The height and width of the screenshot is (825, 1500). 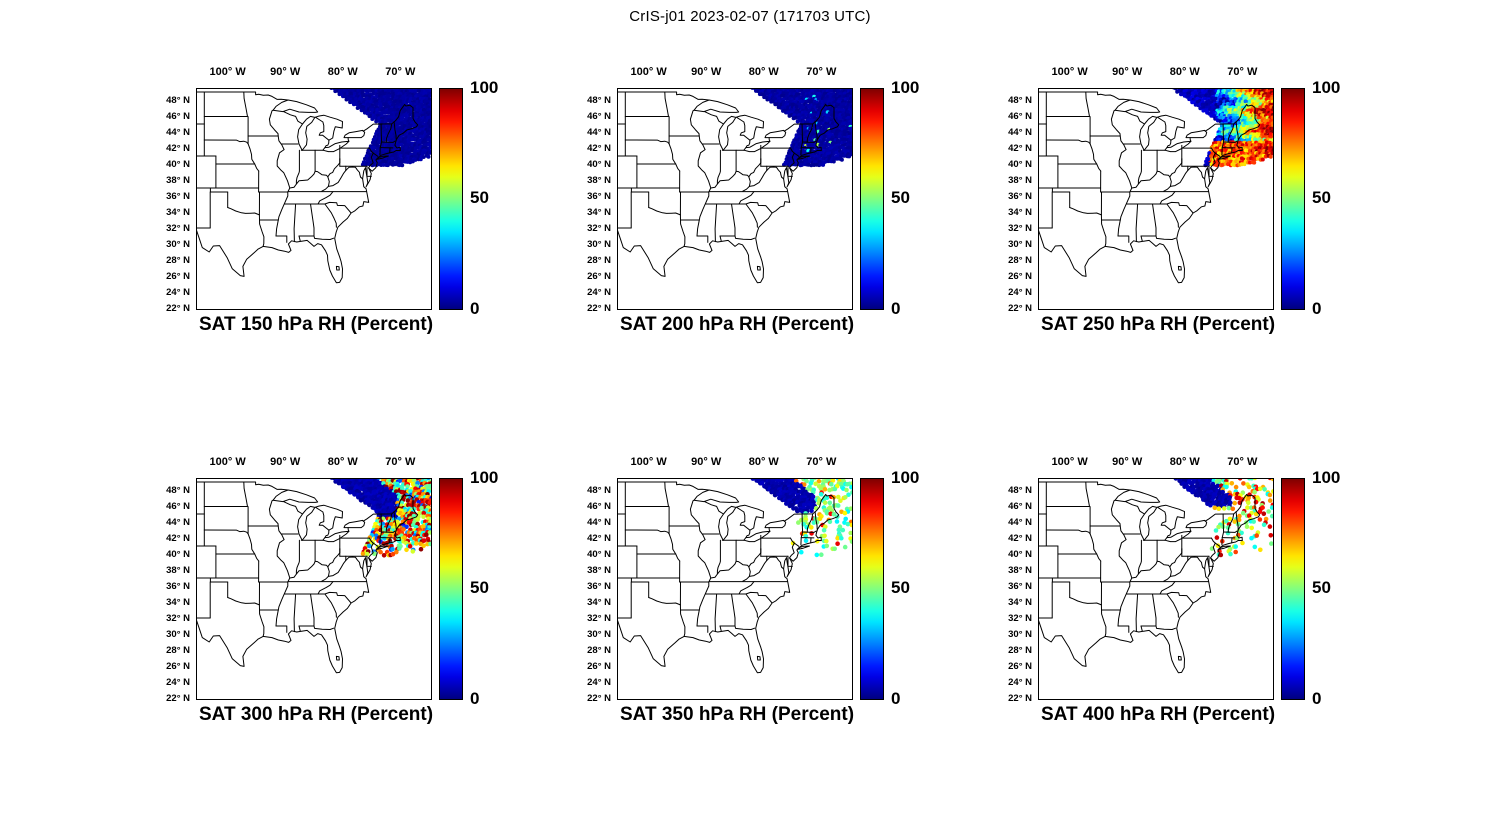 I want to click on map-plot-350hpa, so click(x=735, y=589).